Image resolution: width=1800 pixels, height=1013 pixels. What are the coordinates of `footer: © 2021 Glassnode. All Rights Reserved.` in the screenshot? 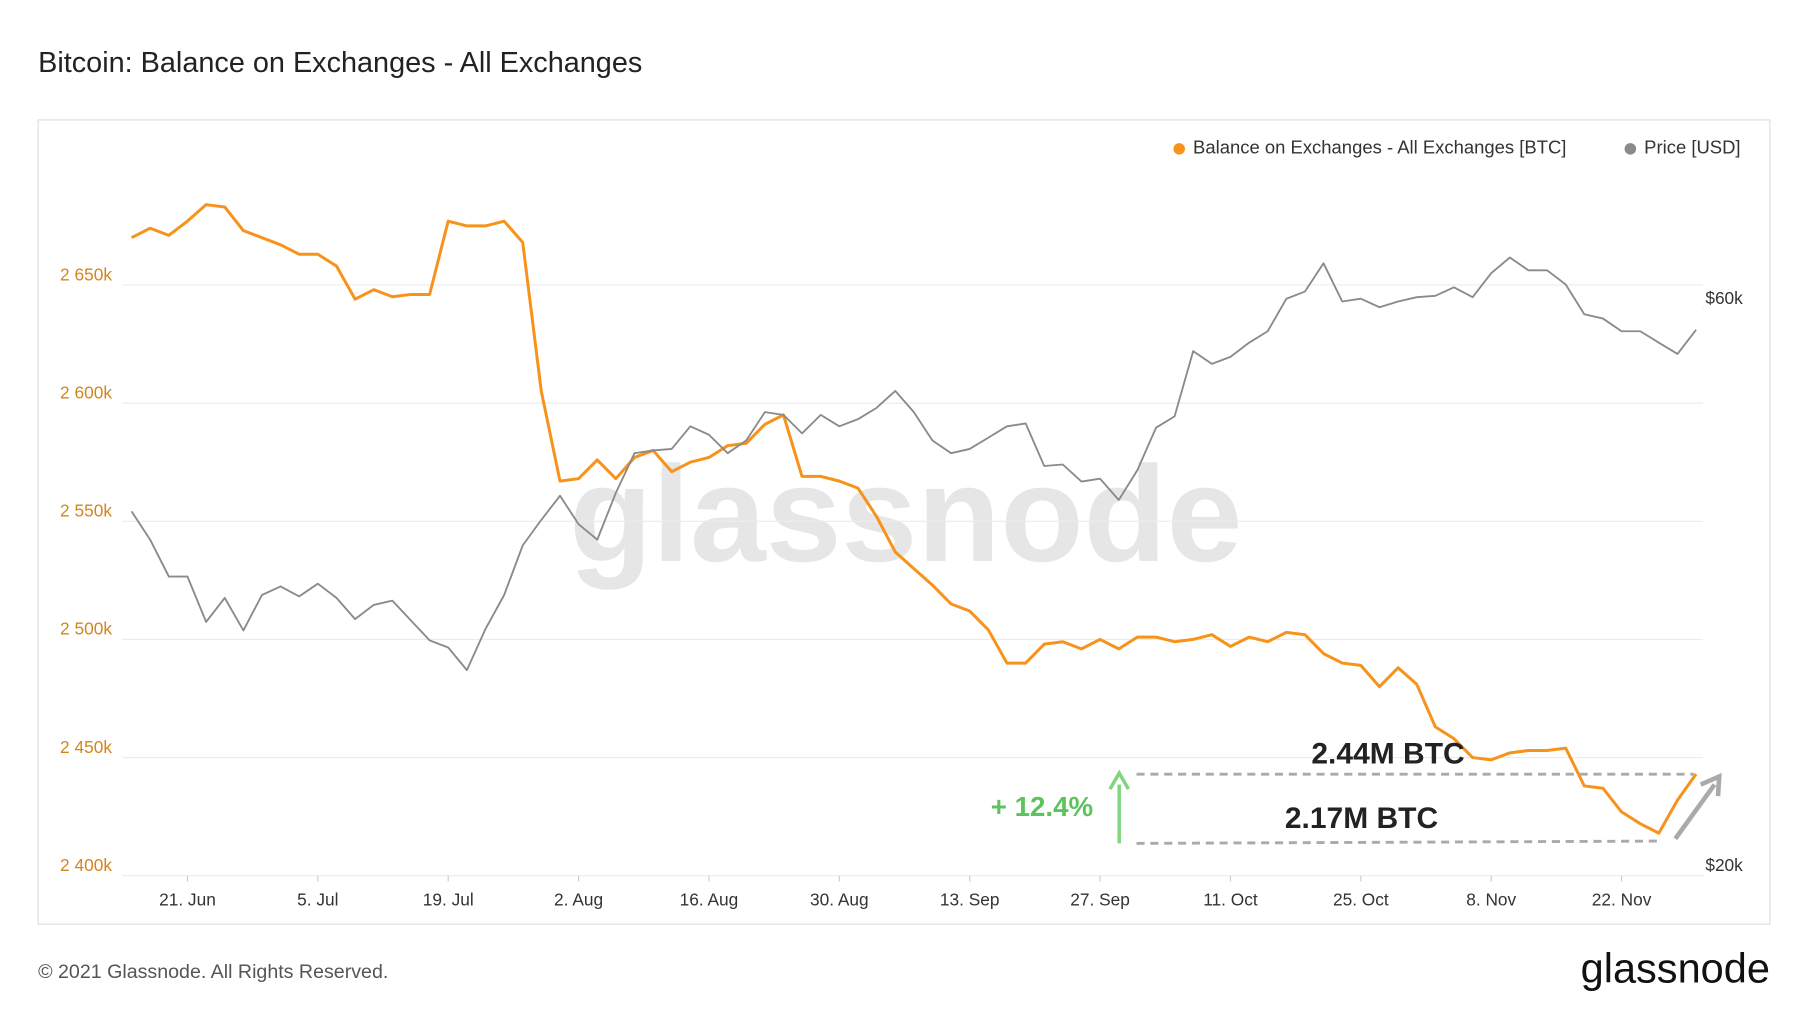 It's located at (213, 972).